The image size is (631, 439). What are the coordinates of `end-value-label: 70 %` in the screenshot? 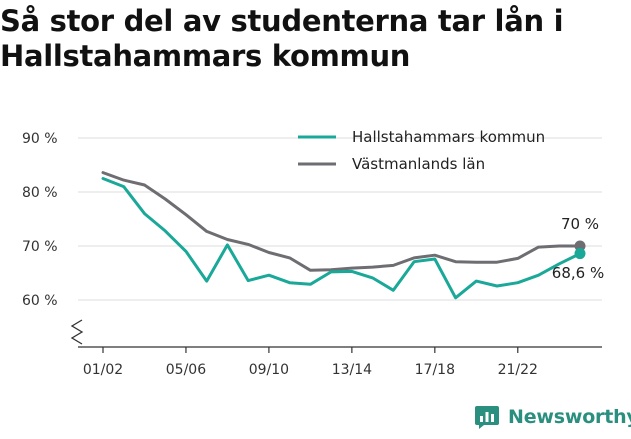 It's located at (580, 224).